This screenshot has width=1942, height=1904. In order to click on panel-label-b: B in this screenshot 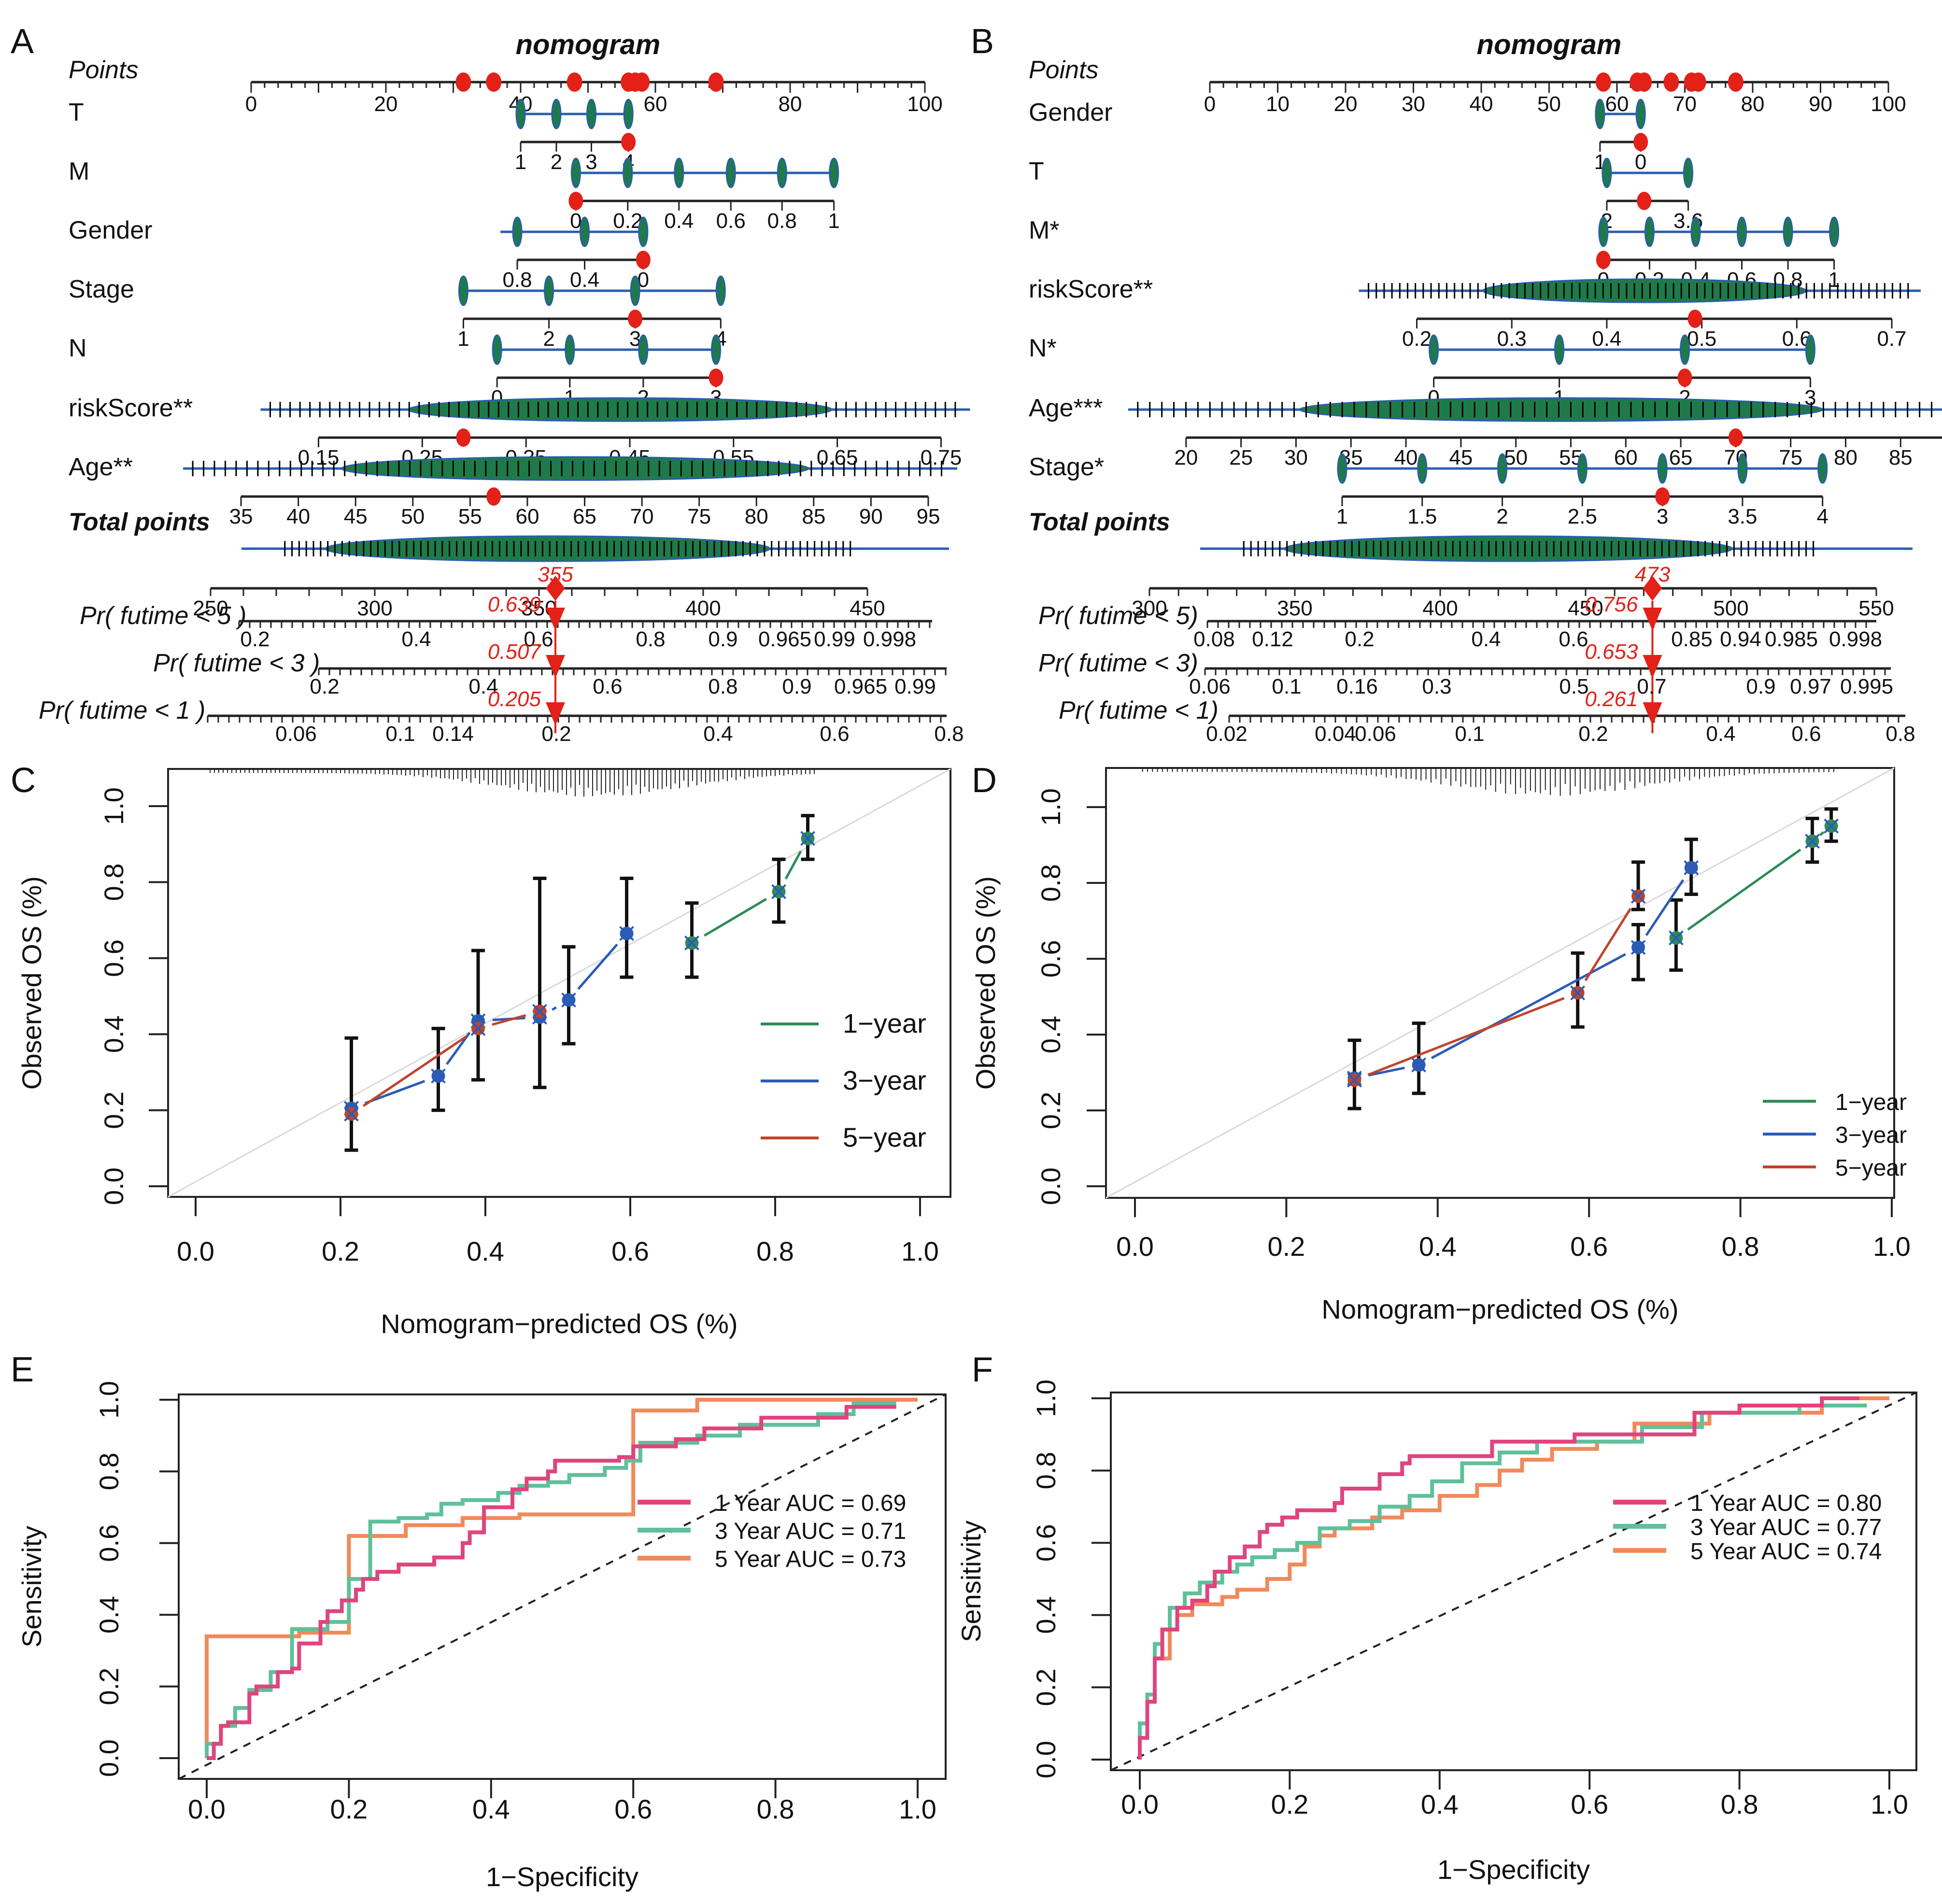, I will do `click(983, 41)`.